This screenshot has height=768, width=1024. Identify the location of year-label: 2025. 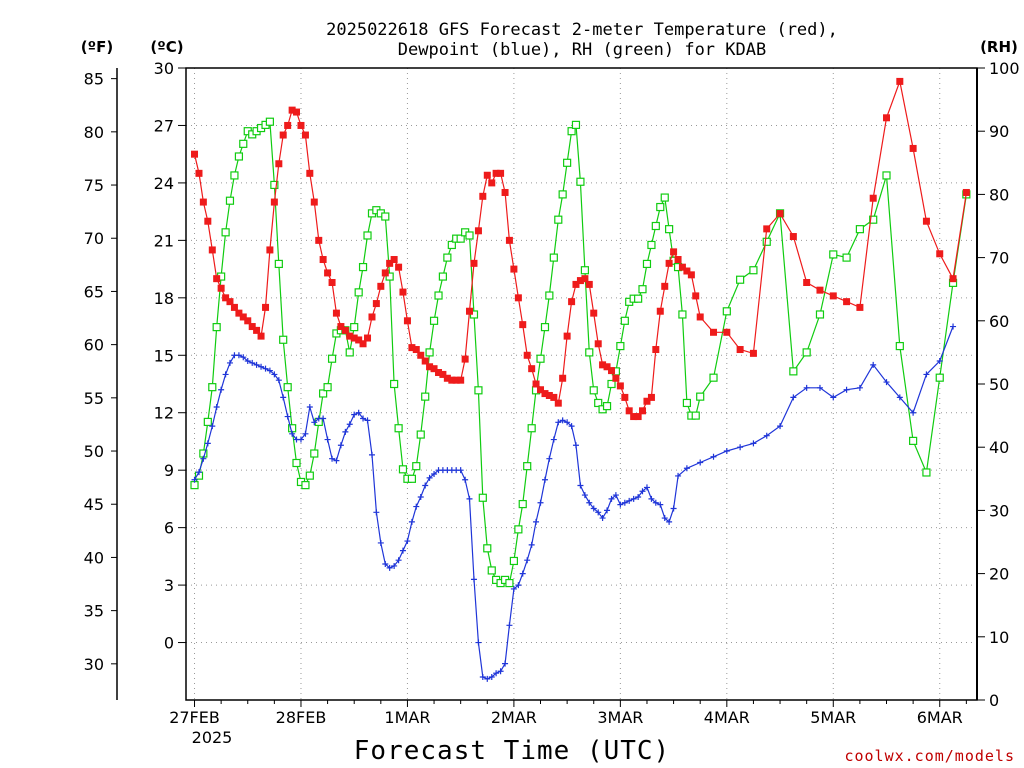
(212, 737).